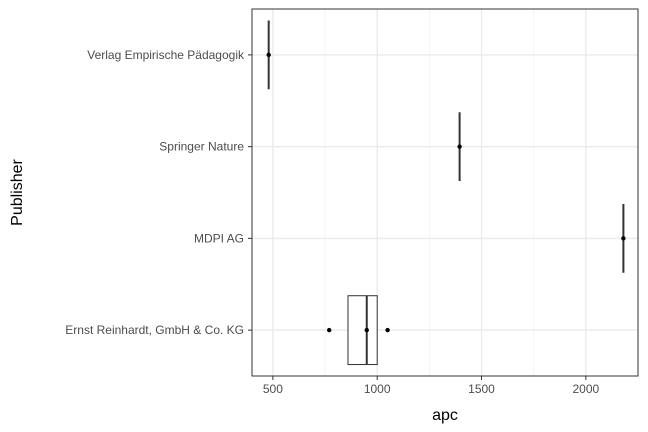 Image resolution: width=648 pixels, height=432 pixels. What do you see at coordinates (445, 415) in the screenshot?
I see `x-axis-title: apc` at bounding box center [445, 415].